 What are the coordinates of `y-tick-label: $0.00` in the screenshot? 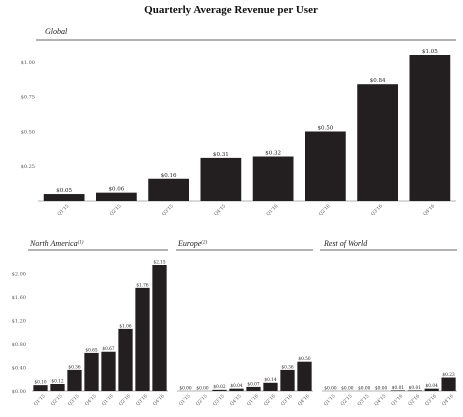 It's located at (19, 392).